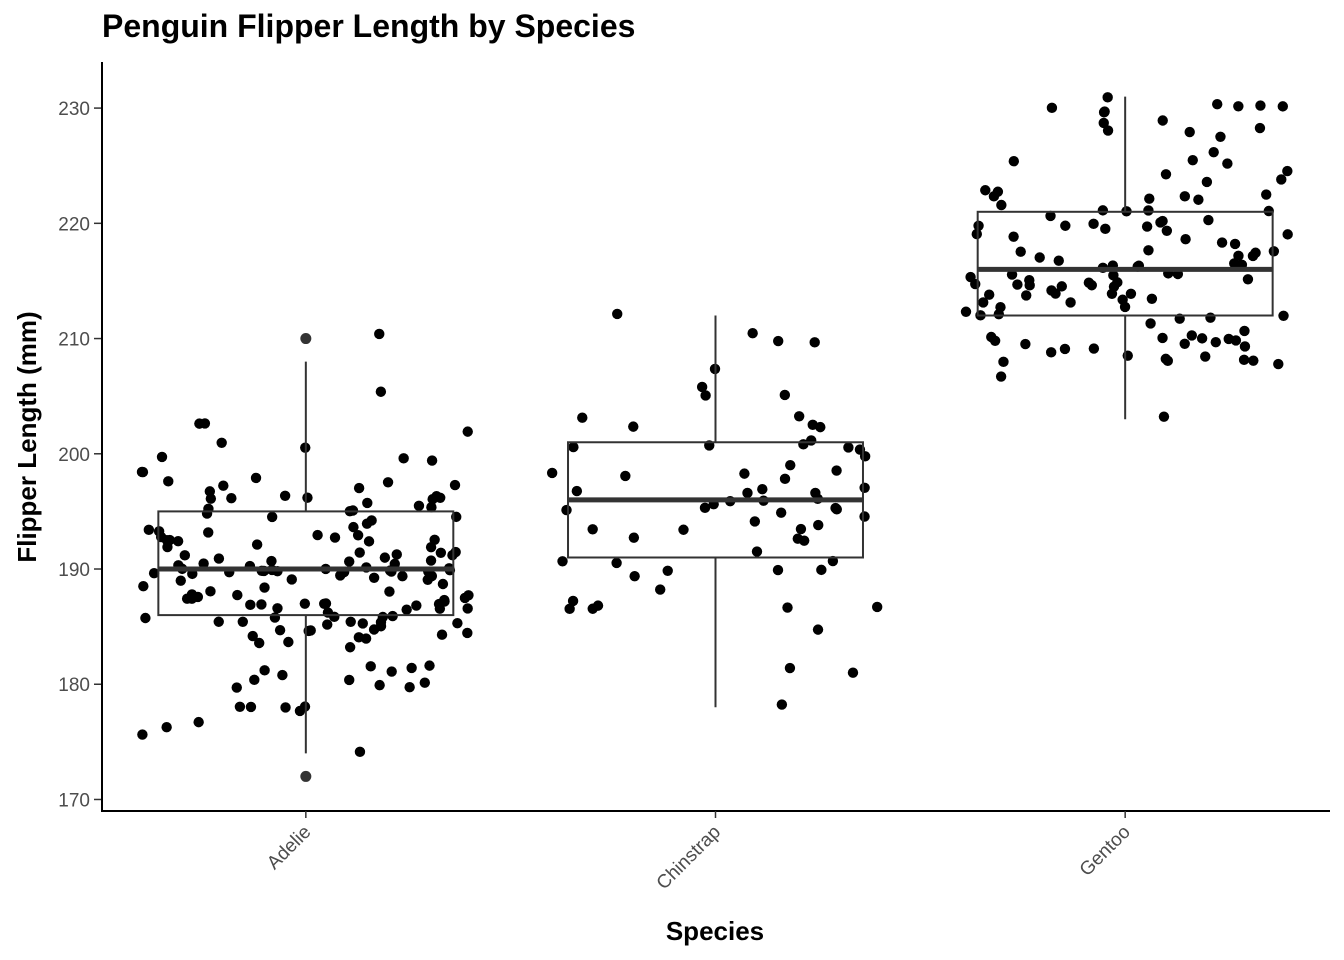  Describe the element at coordinates (289, 848) in the screenshot. I see `x-tick-label: Adelie` at that location.